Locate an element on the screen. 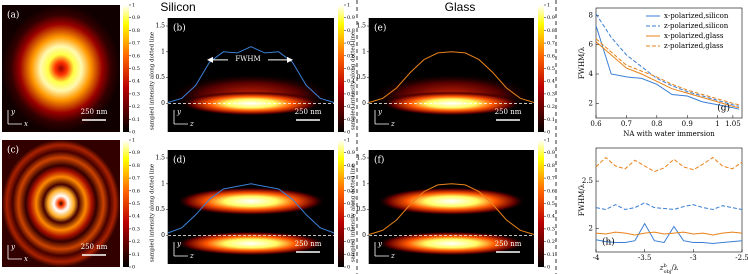  y-axis-label: FWHM/λ is located at coordinates (582, 62).